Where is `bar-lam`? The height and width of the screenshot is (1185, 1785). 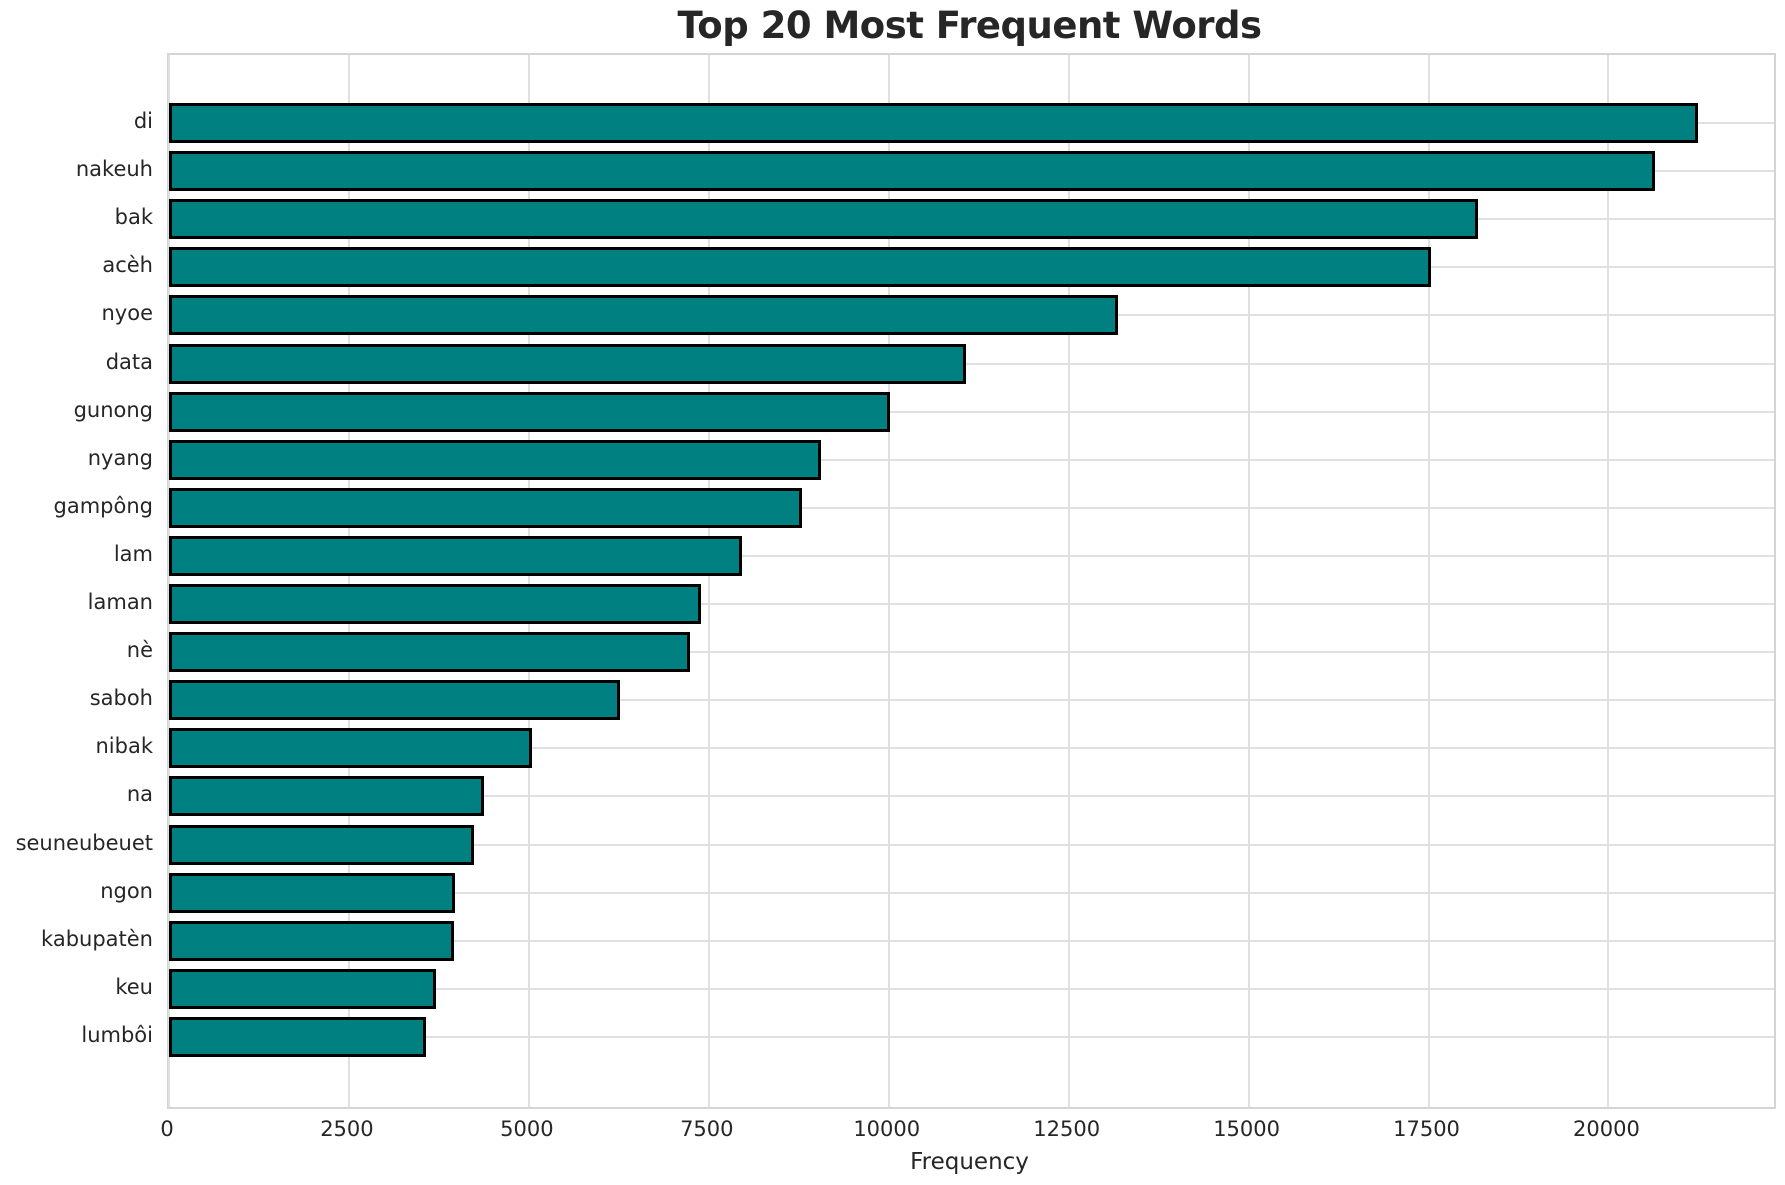 bar-lam is located at coordinates (455, 555).